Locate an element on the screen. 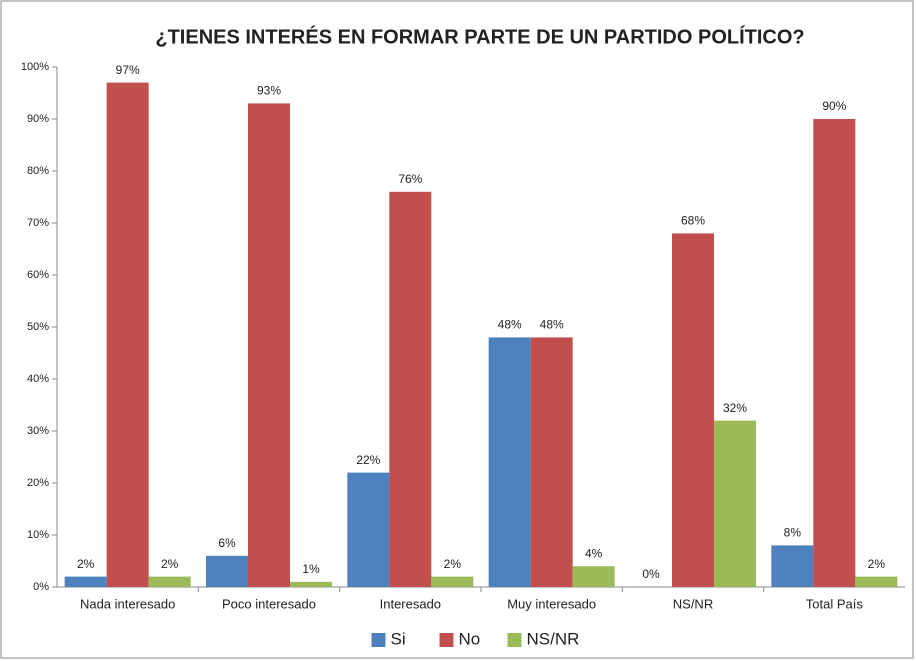 The image size is (916, 661). legend-label: NS/NR is located at coordinates (553, 638).